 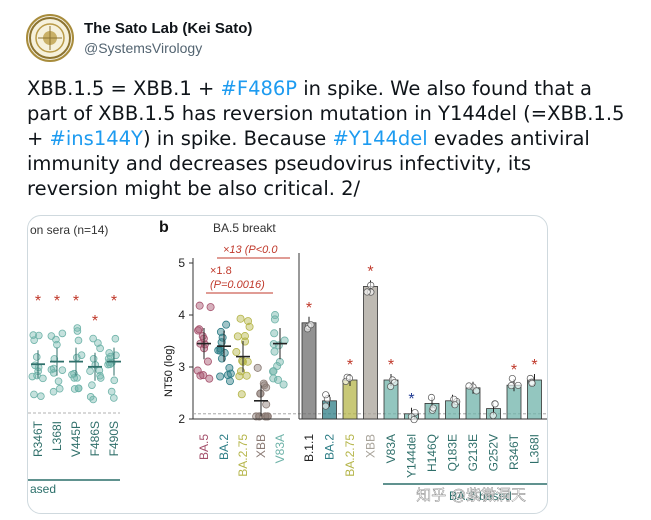 I want to click on left-x-tick-label: R346T, so click(x=38, y=438).